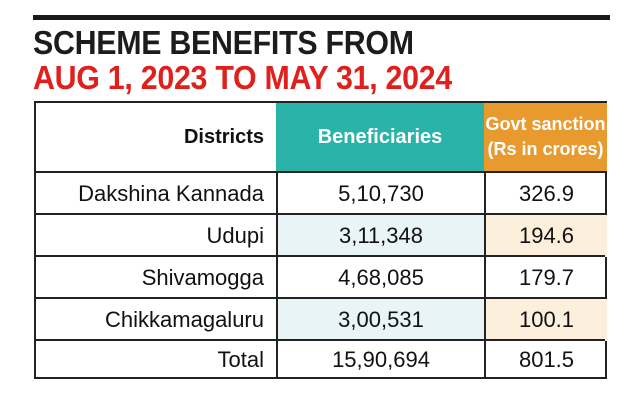 The height and width of the screenshot is (400, 640). Describe the element at coordinates (545, 137) in the screenshot. I see `header-govt-sanction: Govt sanction (Rs in crores)` at that location.